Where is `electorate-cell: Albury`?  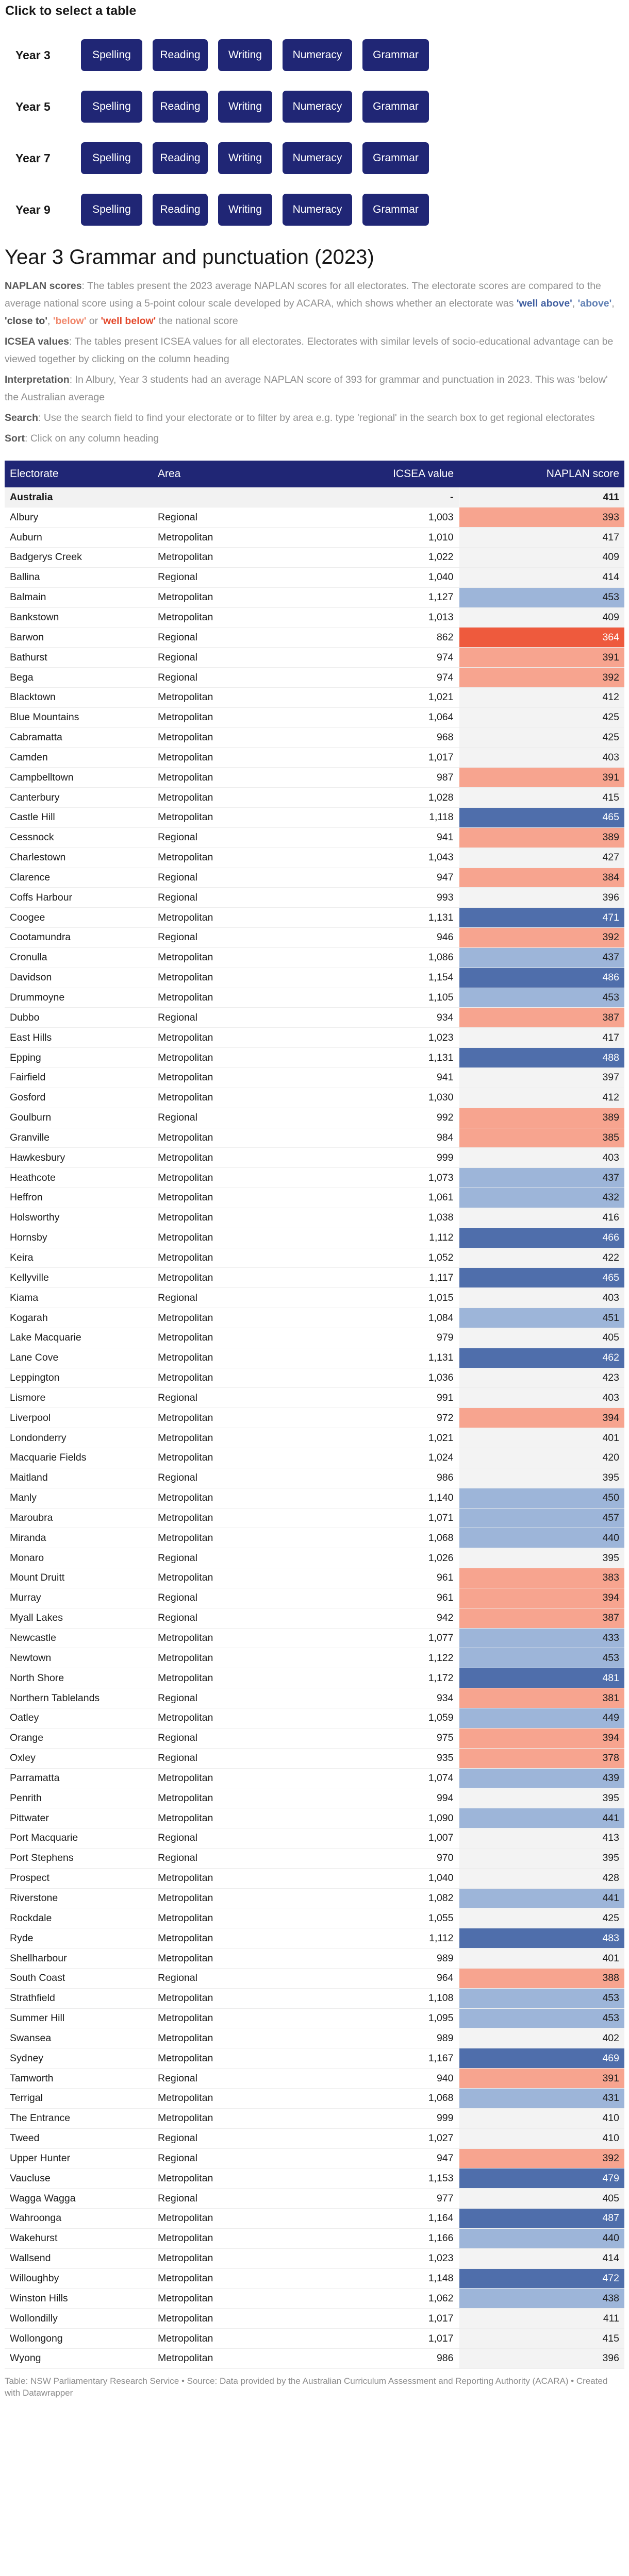 electorate-cell: Albury is located at coordinates (79, 517).